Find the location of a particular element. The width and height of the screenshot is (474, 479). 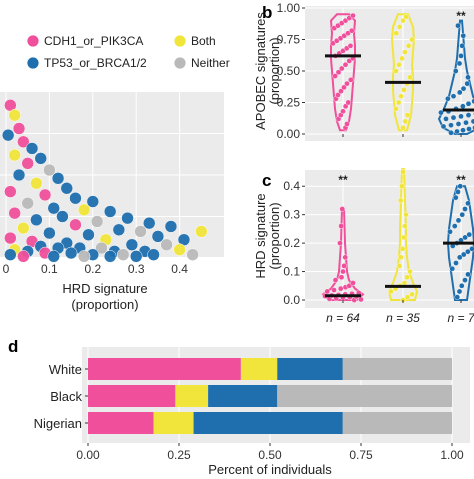

stacked-category-label: Nigerian is located at coordinates (58, 423).